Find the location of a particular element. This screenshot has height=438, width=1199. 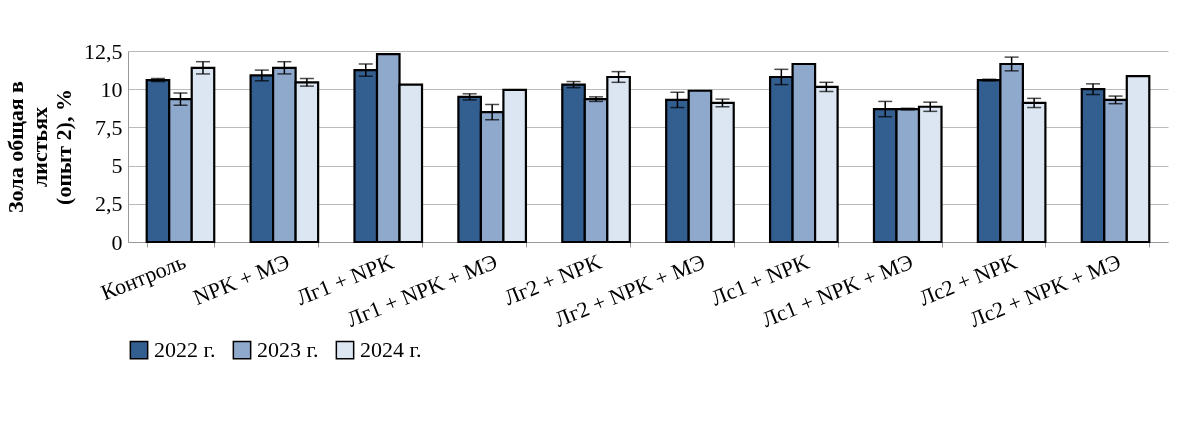

y-tick-label: 5 is located at coordinates (117, 166).